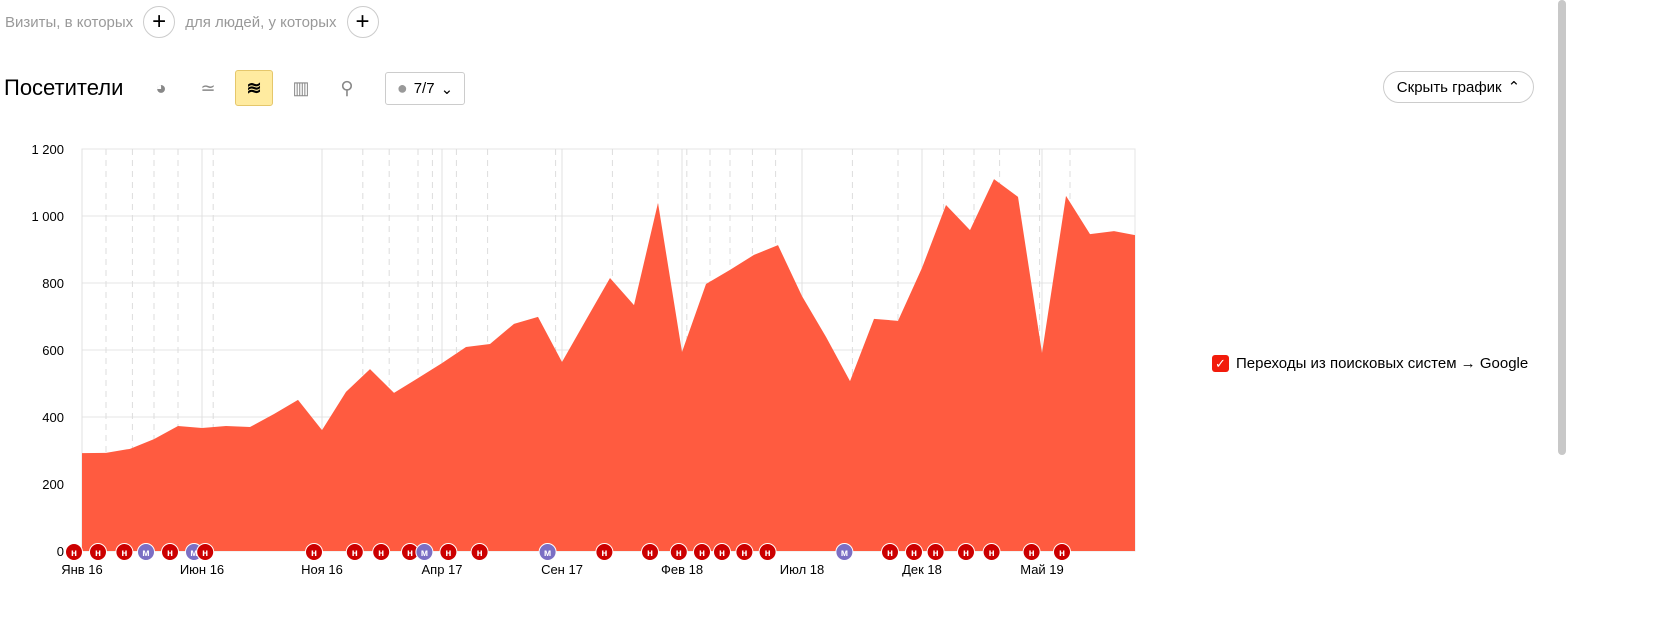  I want to click on x-tick-label: Май 19, so click(1042, 569).